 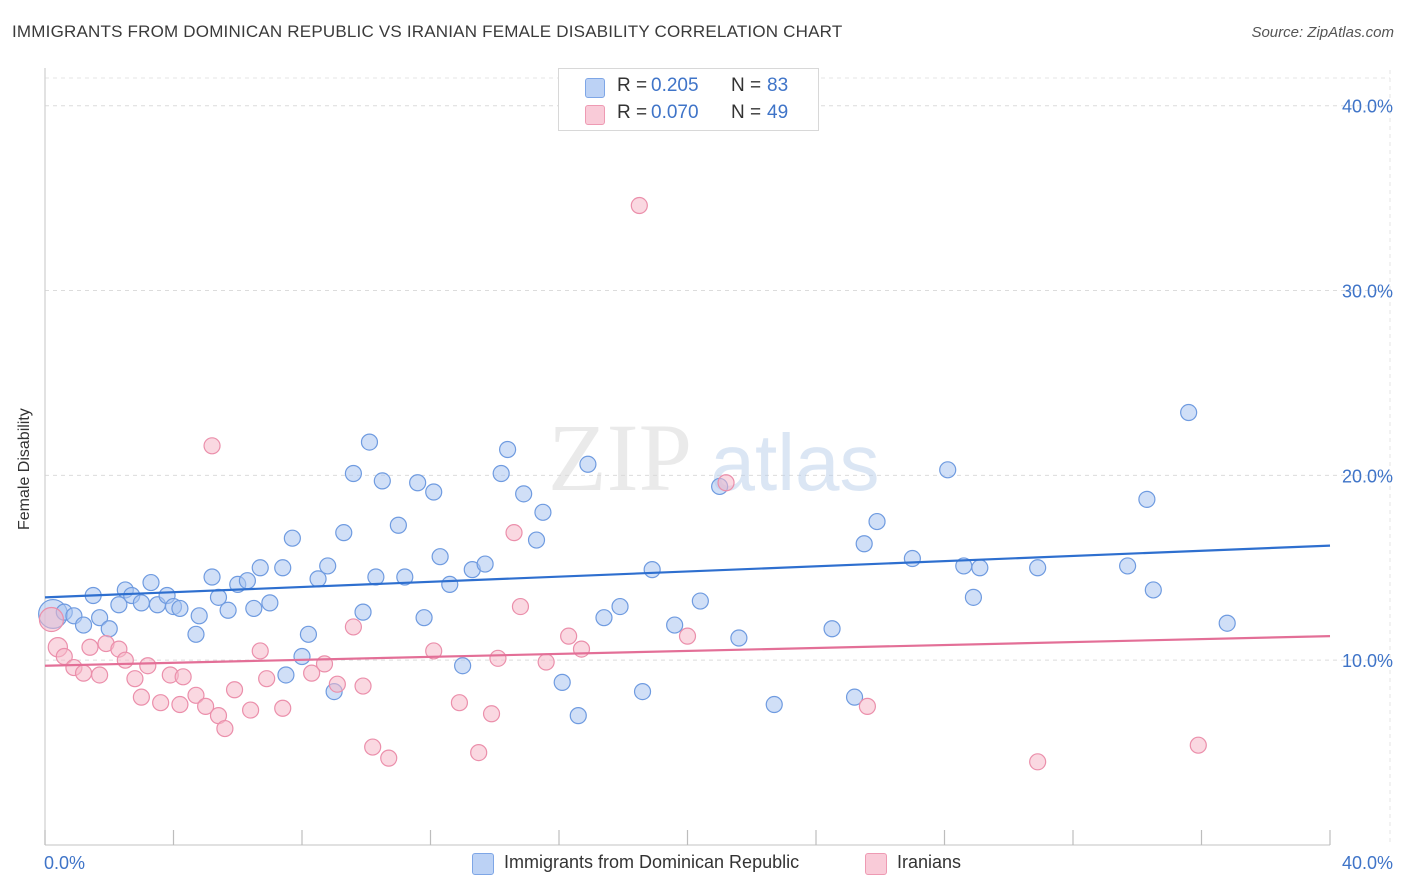 I want to click on series-label-dominican: Immigrants from Dominican Republic, so click(x=652, y=862).